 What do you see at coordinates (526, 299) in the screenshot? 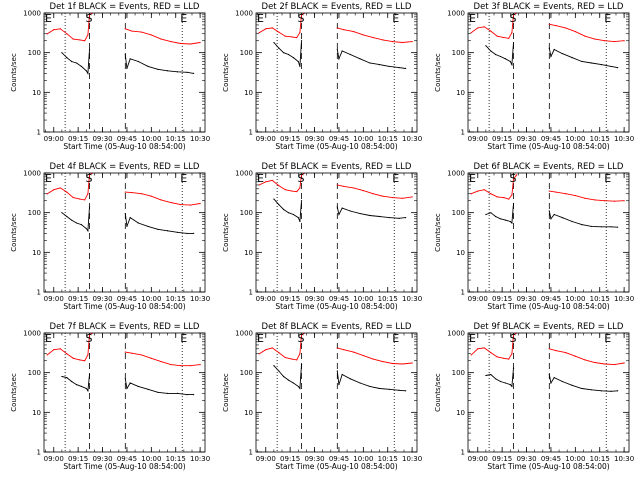
I see `x-tick-label: 09:30` at bounding box center [526, 299].